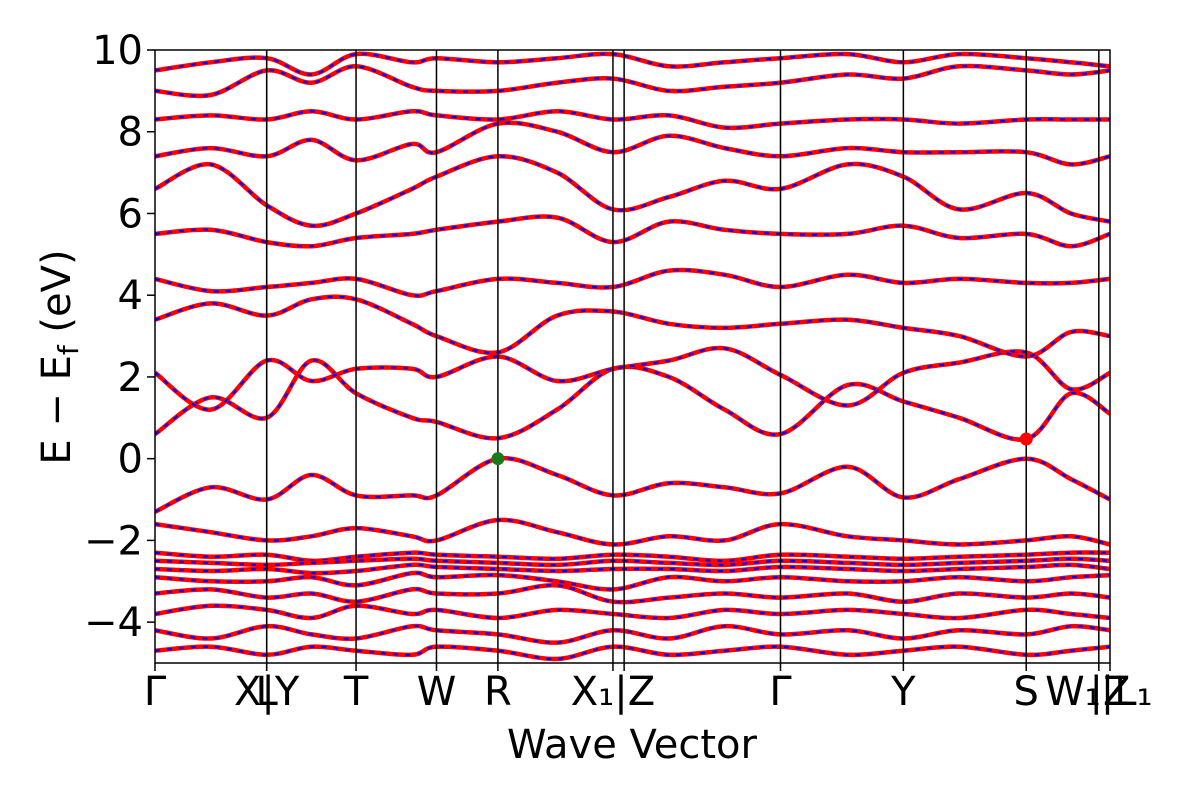 The image size is (1200, 800). I want to click on x-tick-label: R, so click(498, 692).